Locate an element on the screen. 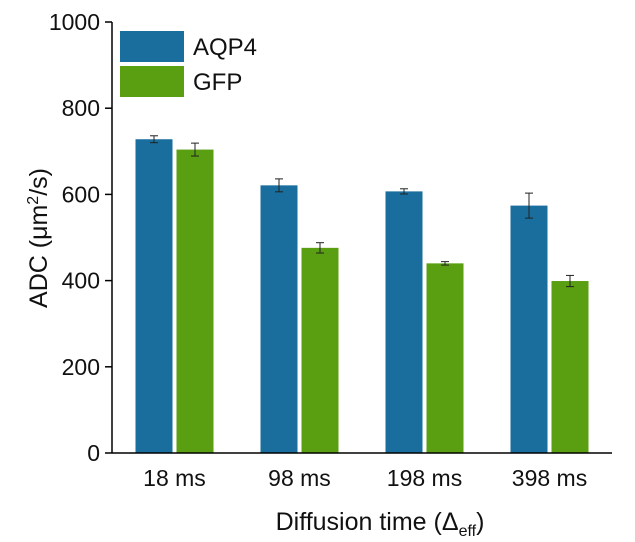  y-axis-label: ADC (μm2/s) is located at coordinates (39, 238).